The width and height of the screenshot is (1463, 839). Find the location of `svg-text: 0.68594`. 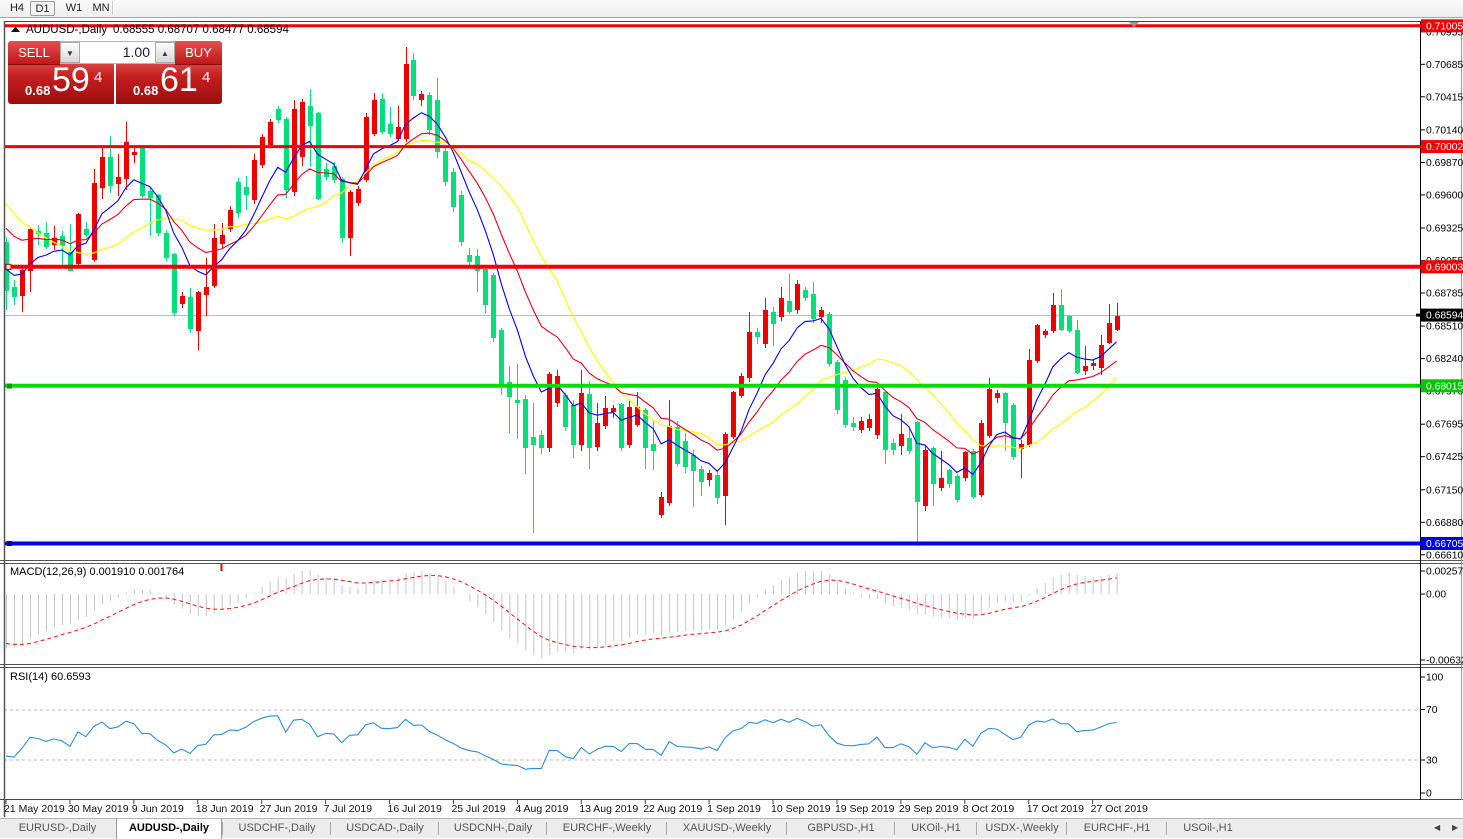

svg-text: 0.68594 is located at coordinates (1444, 316).